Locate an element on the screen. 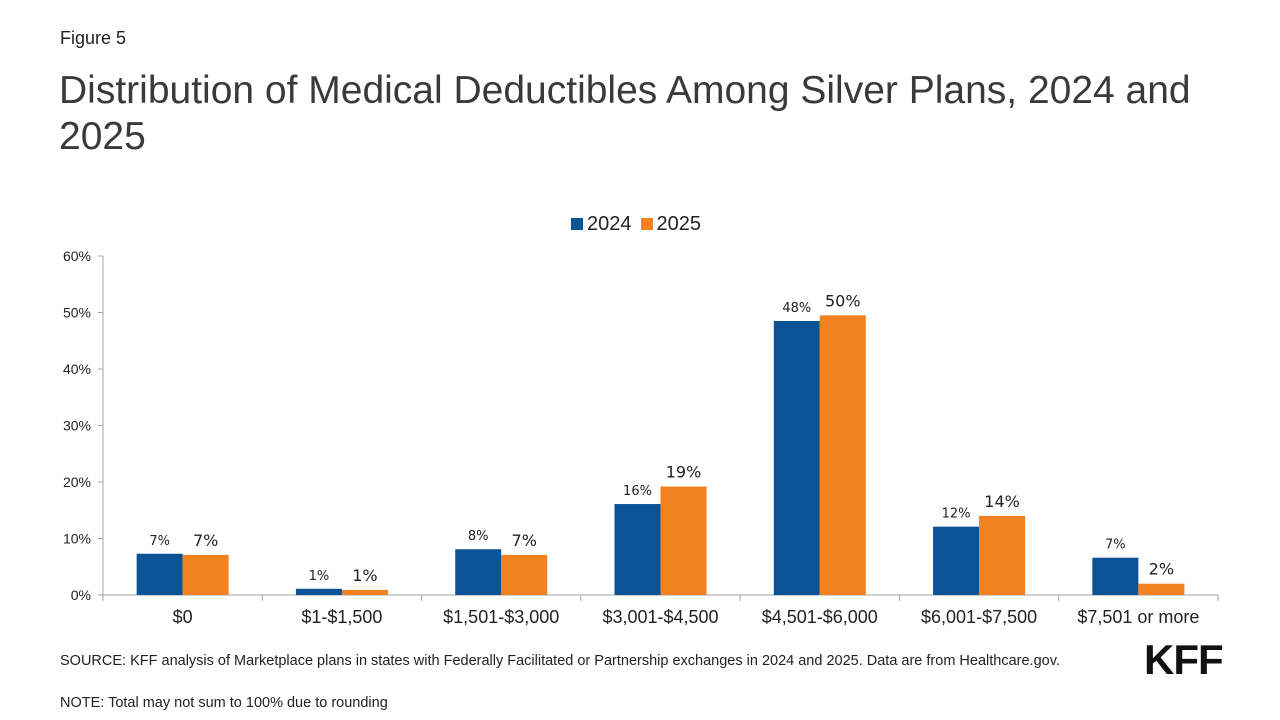  x-tick-label: $0 is located at coordinates (183, 617).